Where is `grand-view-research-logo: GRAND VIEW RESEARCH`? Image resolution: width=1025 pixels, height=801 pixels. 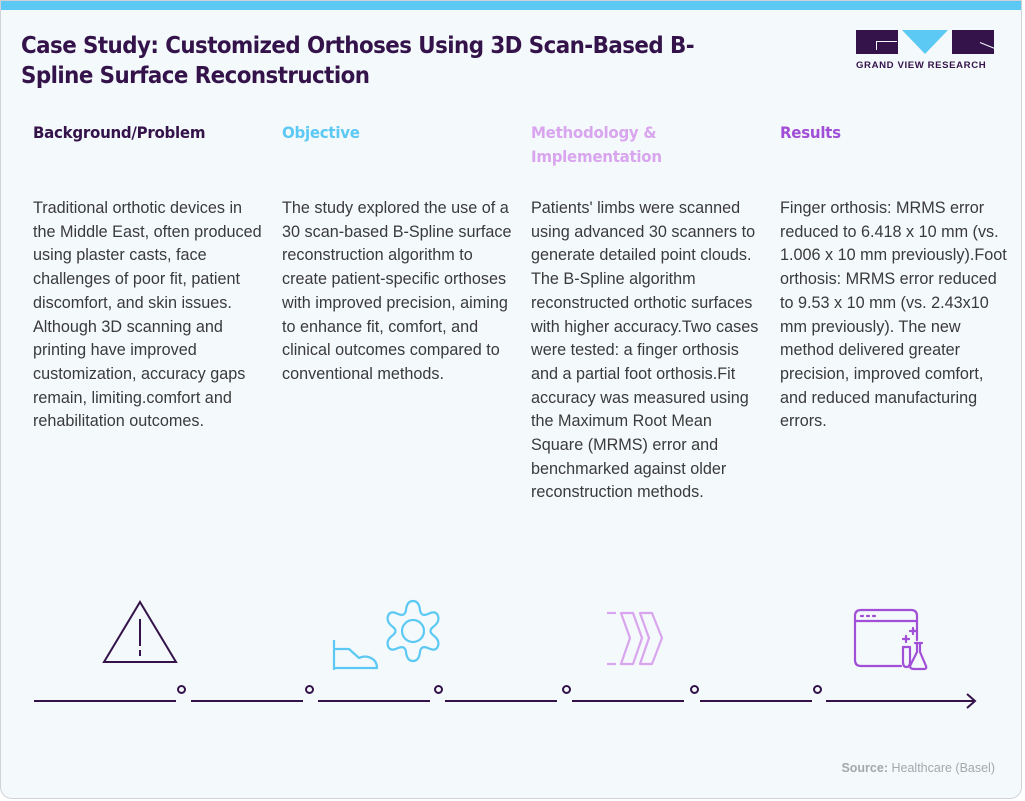 grand-view-research-logo: GRAND VIEW RESEARCH is located at coordinates (928, 50).